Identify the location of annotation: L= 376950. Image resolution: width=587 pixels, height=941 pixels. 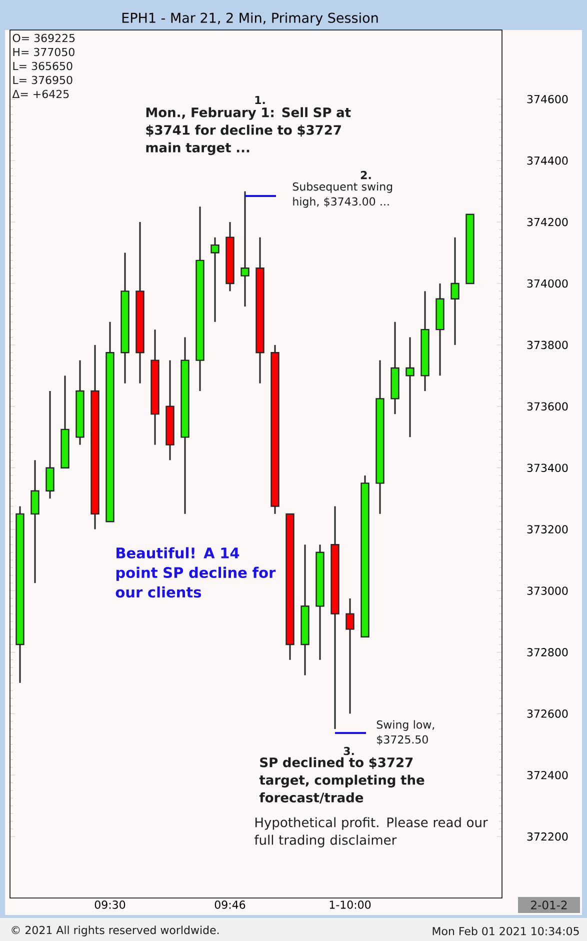
(42, 80).